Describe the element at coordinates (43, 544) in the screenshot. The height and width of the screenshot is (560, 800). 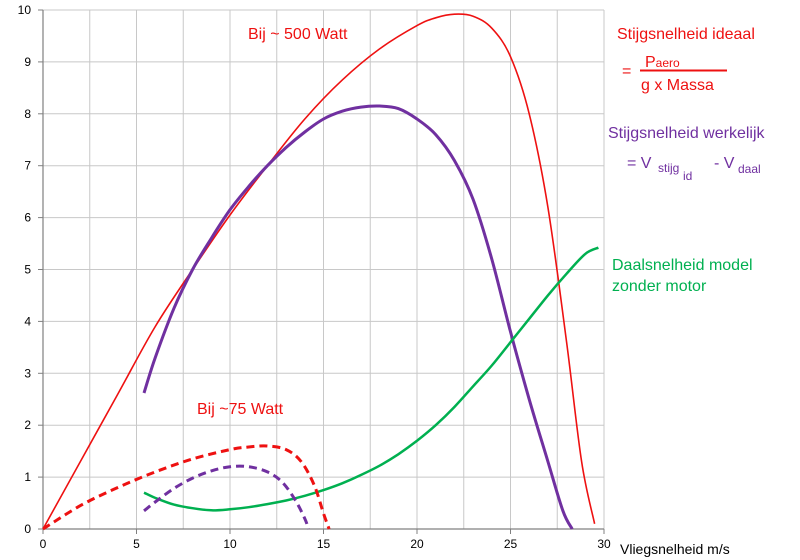
I see `x-tick-label: 0` at that location.